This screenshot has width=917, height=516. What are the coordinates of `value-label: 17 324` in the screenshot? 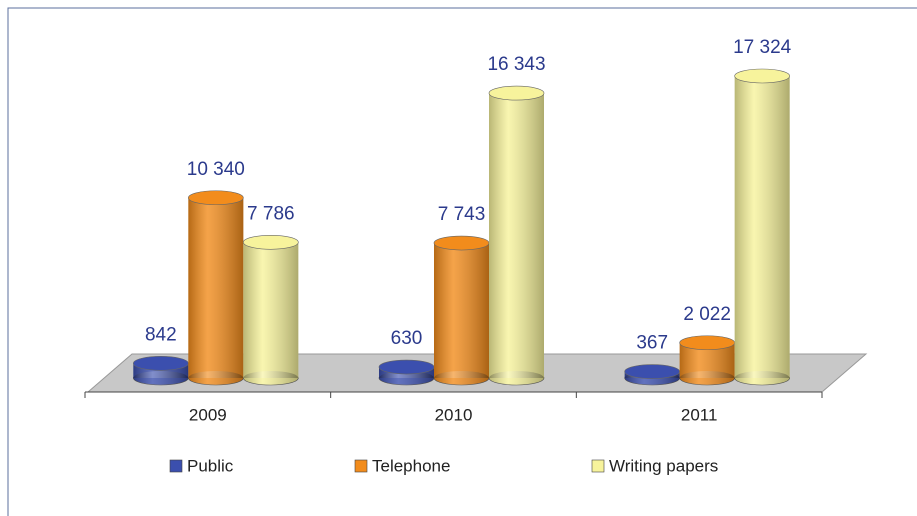 It's located at (762, 47).